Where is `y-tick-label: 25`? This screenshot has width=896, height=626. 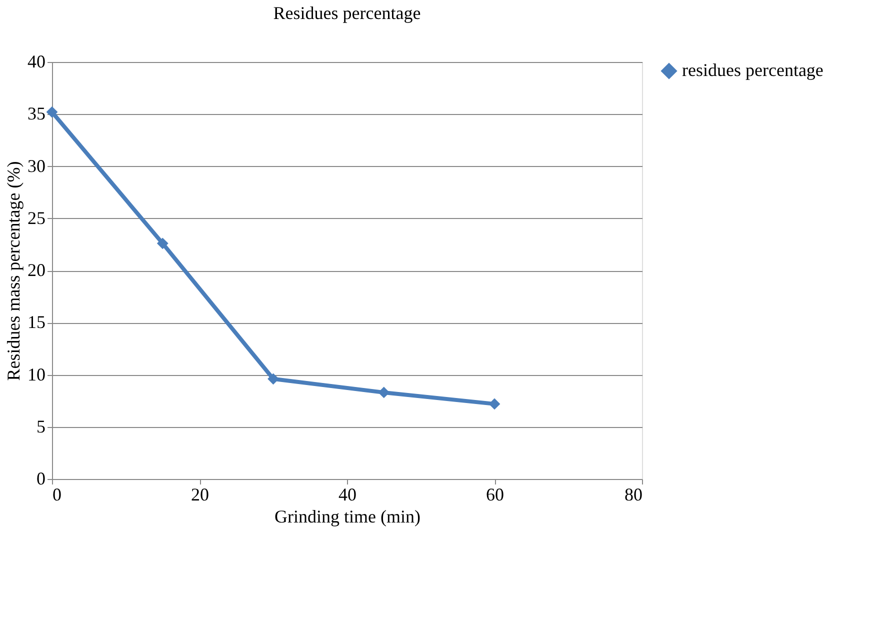
y-tick-label: 25 is located at coordinates (37, 218).